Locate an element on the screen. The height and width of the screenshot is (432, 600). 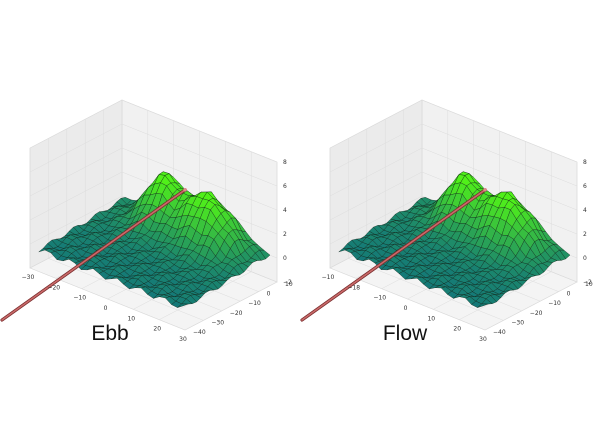
caption-flow: Flow is located at coordinates (405, 333).